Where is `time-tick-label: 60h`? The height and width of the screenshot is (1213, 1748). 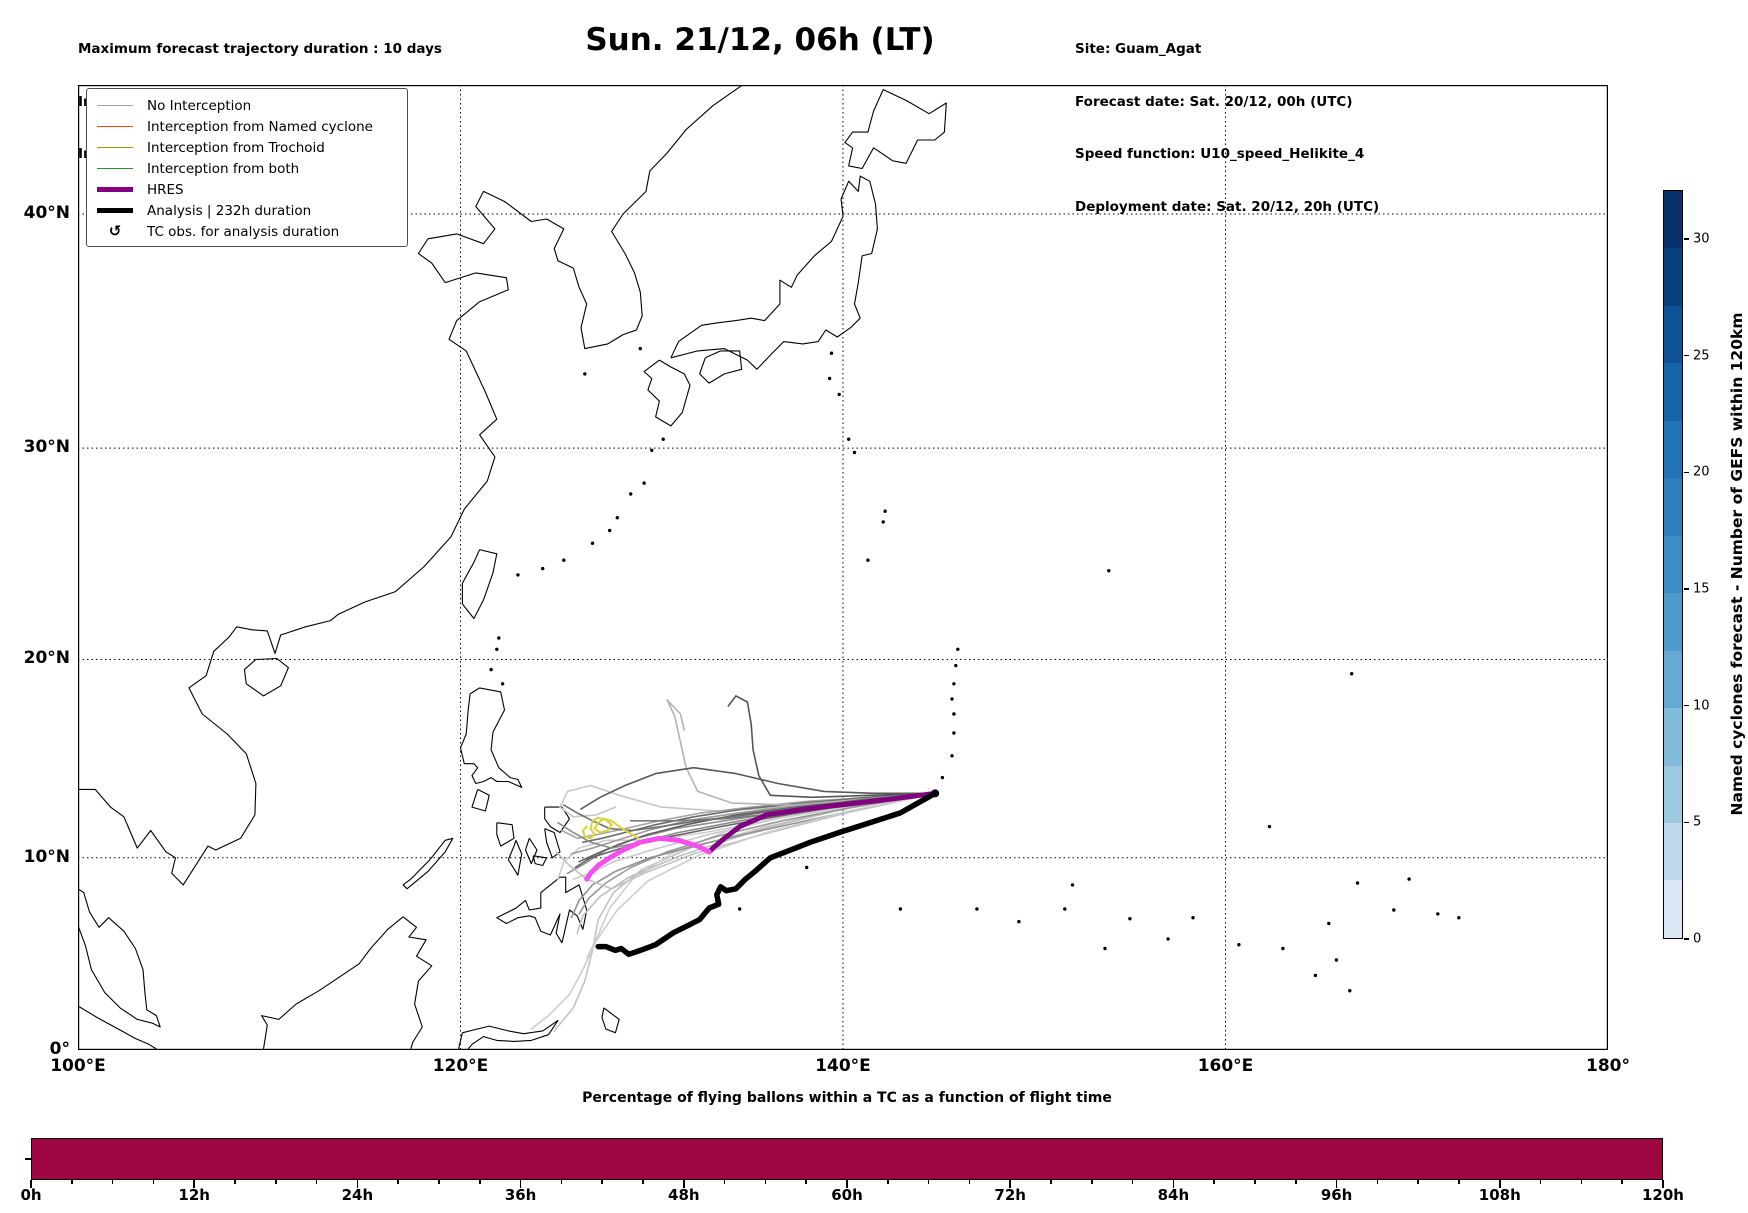 time-tick-label: 60h is located at coordinates (847, 1195).